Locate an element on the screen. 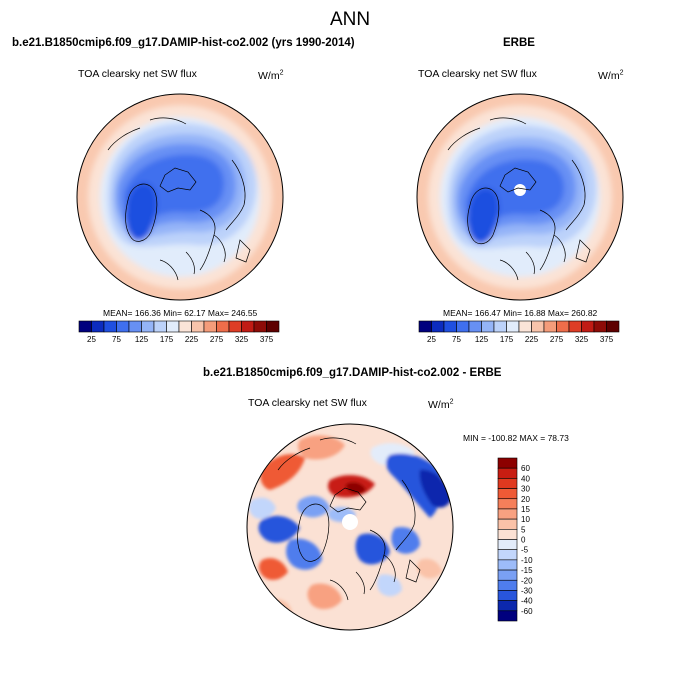  panel2-colorbar-tick-label: 25 is located at coordinates (431, 339).